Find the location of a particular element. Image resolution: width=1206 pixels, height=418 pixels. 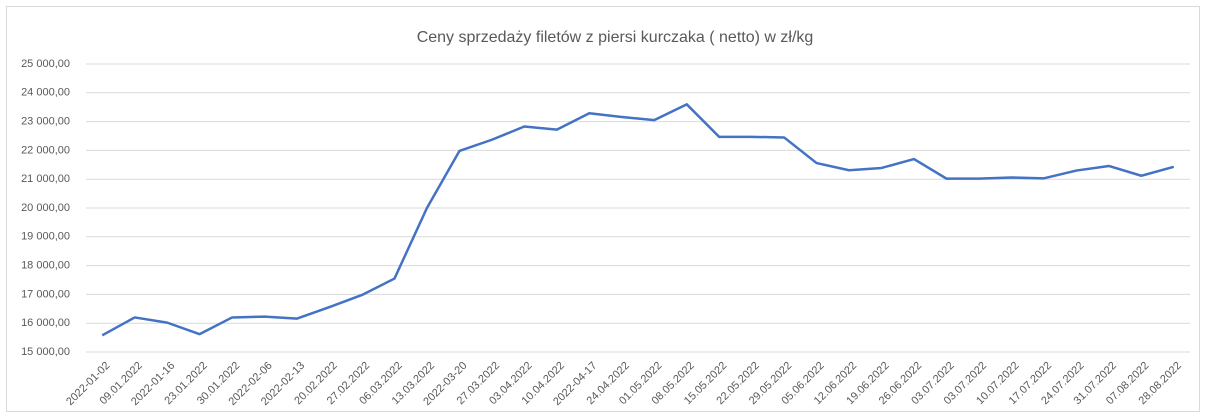

y-tick-label: 21 000,00 is located at coordinates (45, 179).